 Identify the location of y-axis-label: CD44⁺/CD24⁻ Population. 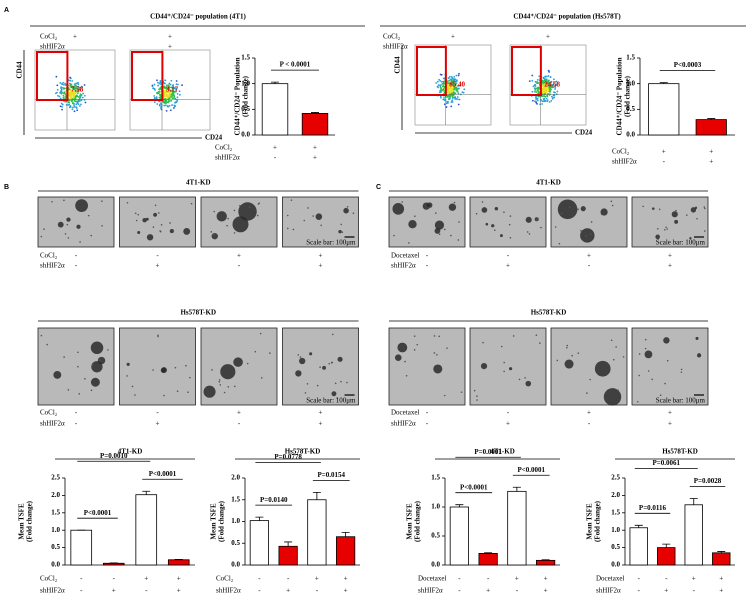
(238, 96).